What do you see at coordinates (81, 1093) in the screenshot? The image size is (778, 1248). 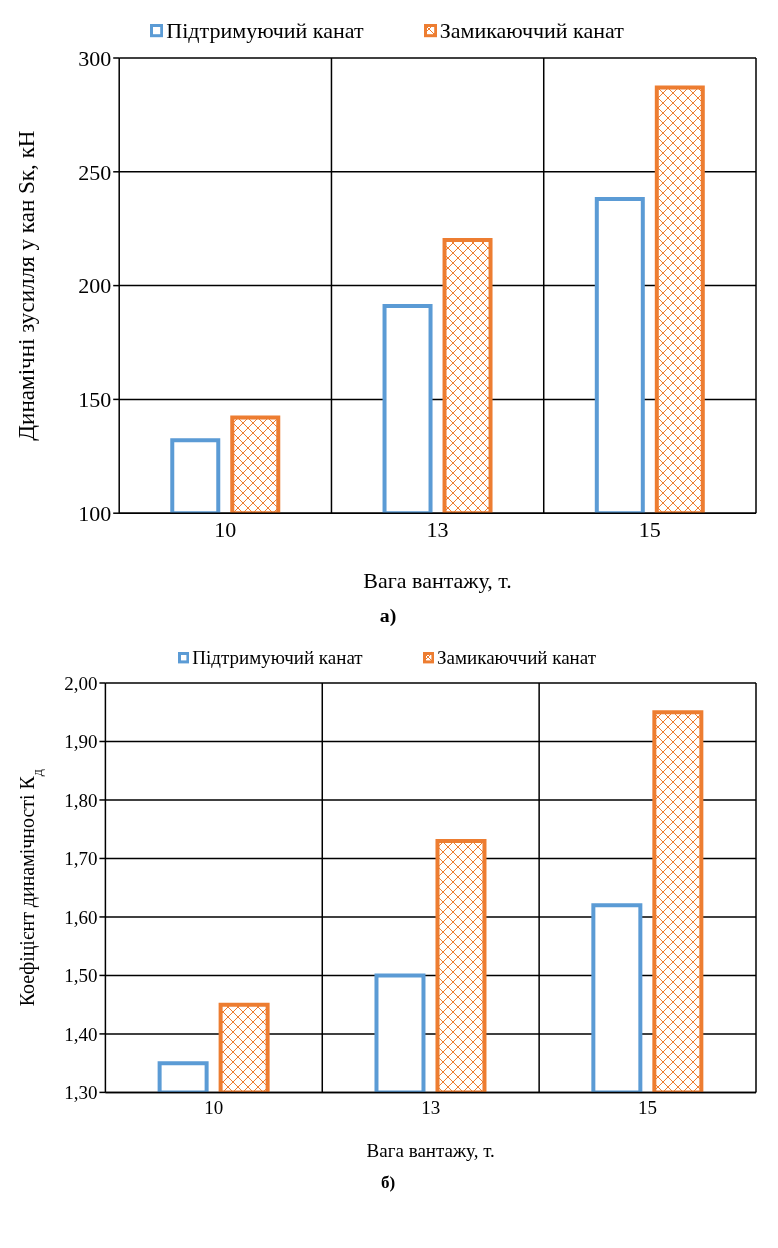 I see `y-tick-label: 1,30` at bounding box center [81, 1093].